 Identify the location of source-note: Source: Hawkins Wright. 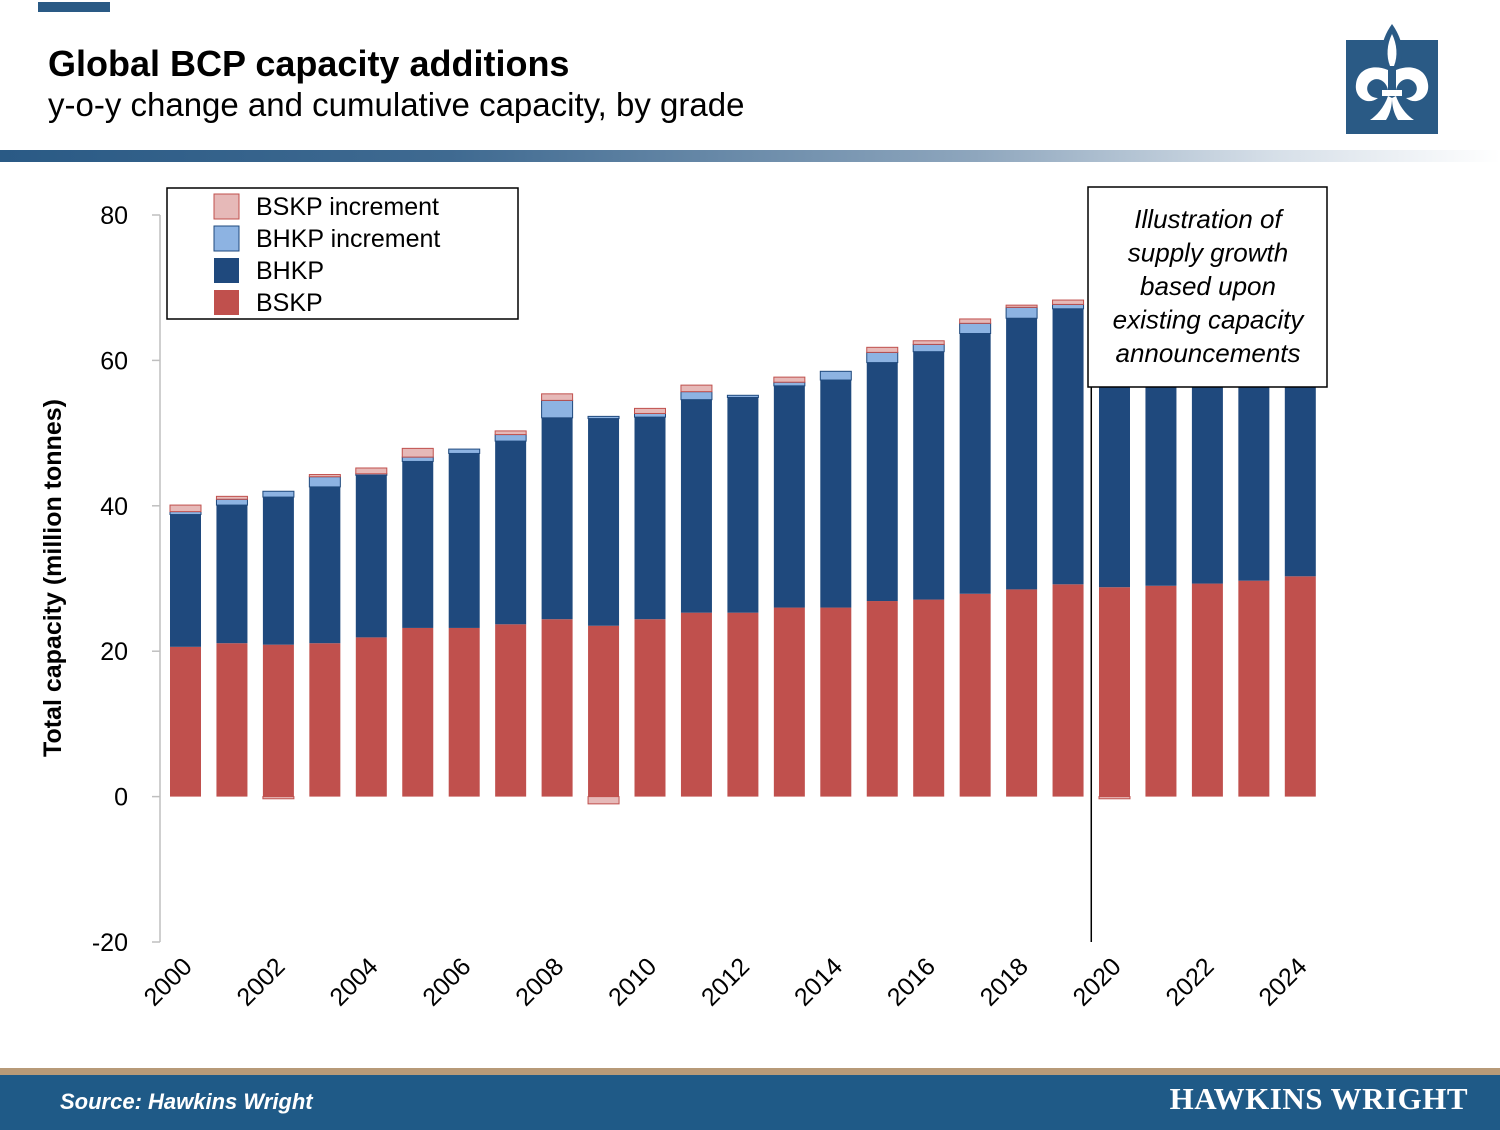
(186, 1101).